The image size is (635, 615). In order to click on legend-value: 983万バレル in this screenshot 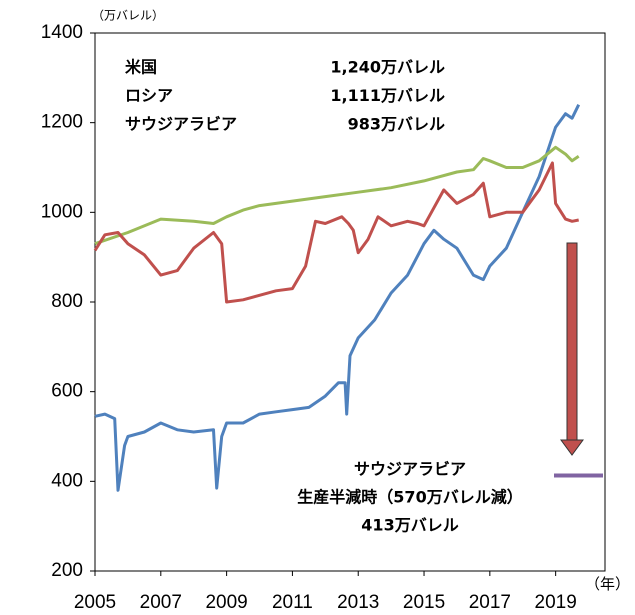, I will do `click(396, 124)`.